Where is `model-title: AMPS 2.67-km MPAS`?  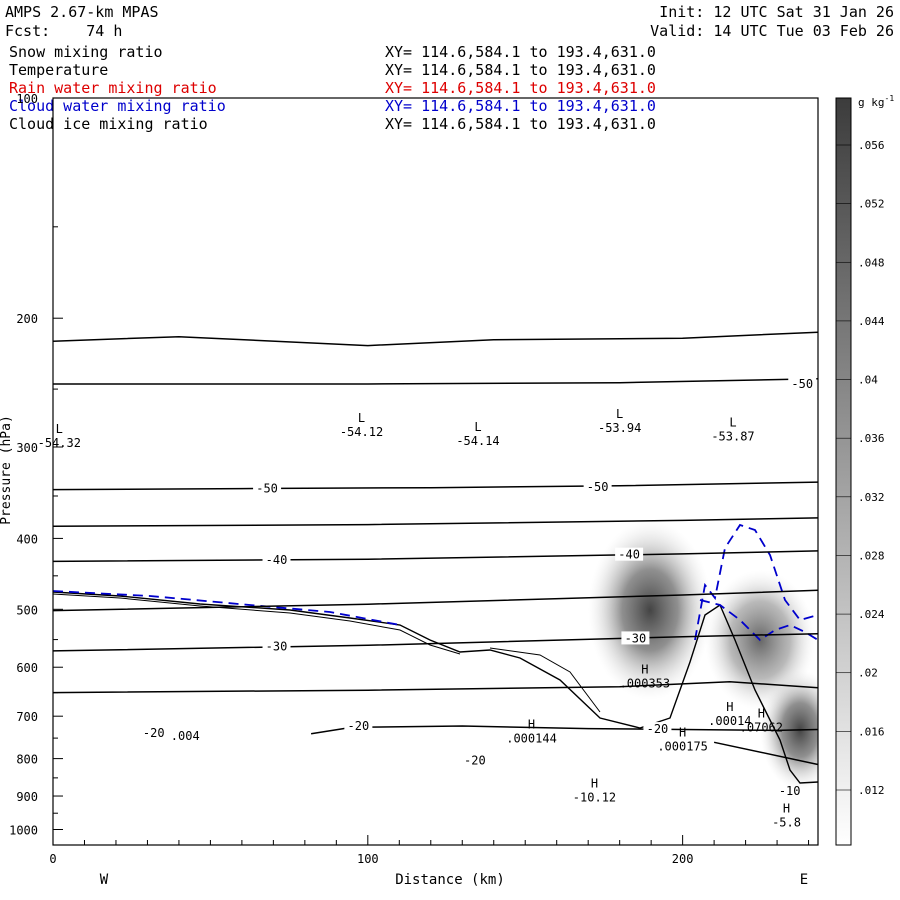 model-title: AMPS 2.67-km MPAS is located at coordinates (82, 12).